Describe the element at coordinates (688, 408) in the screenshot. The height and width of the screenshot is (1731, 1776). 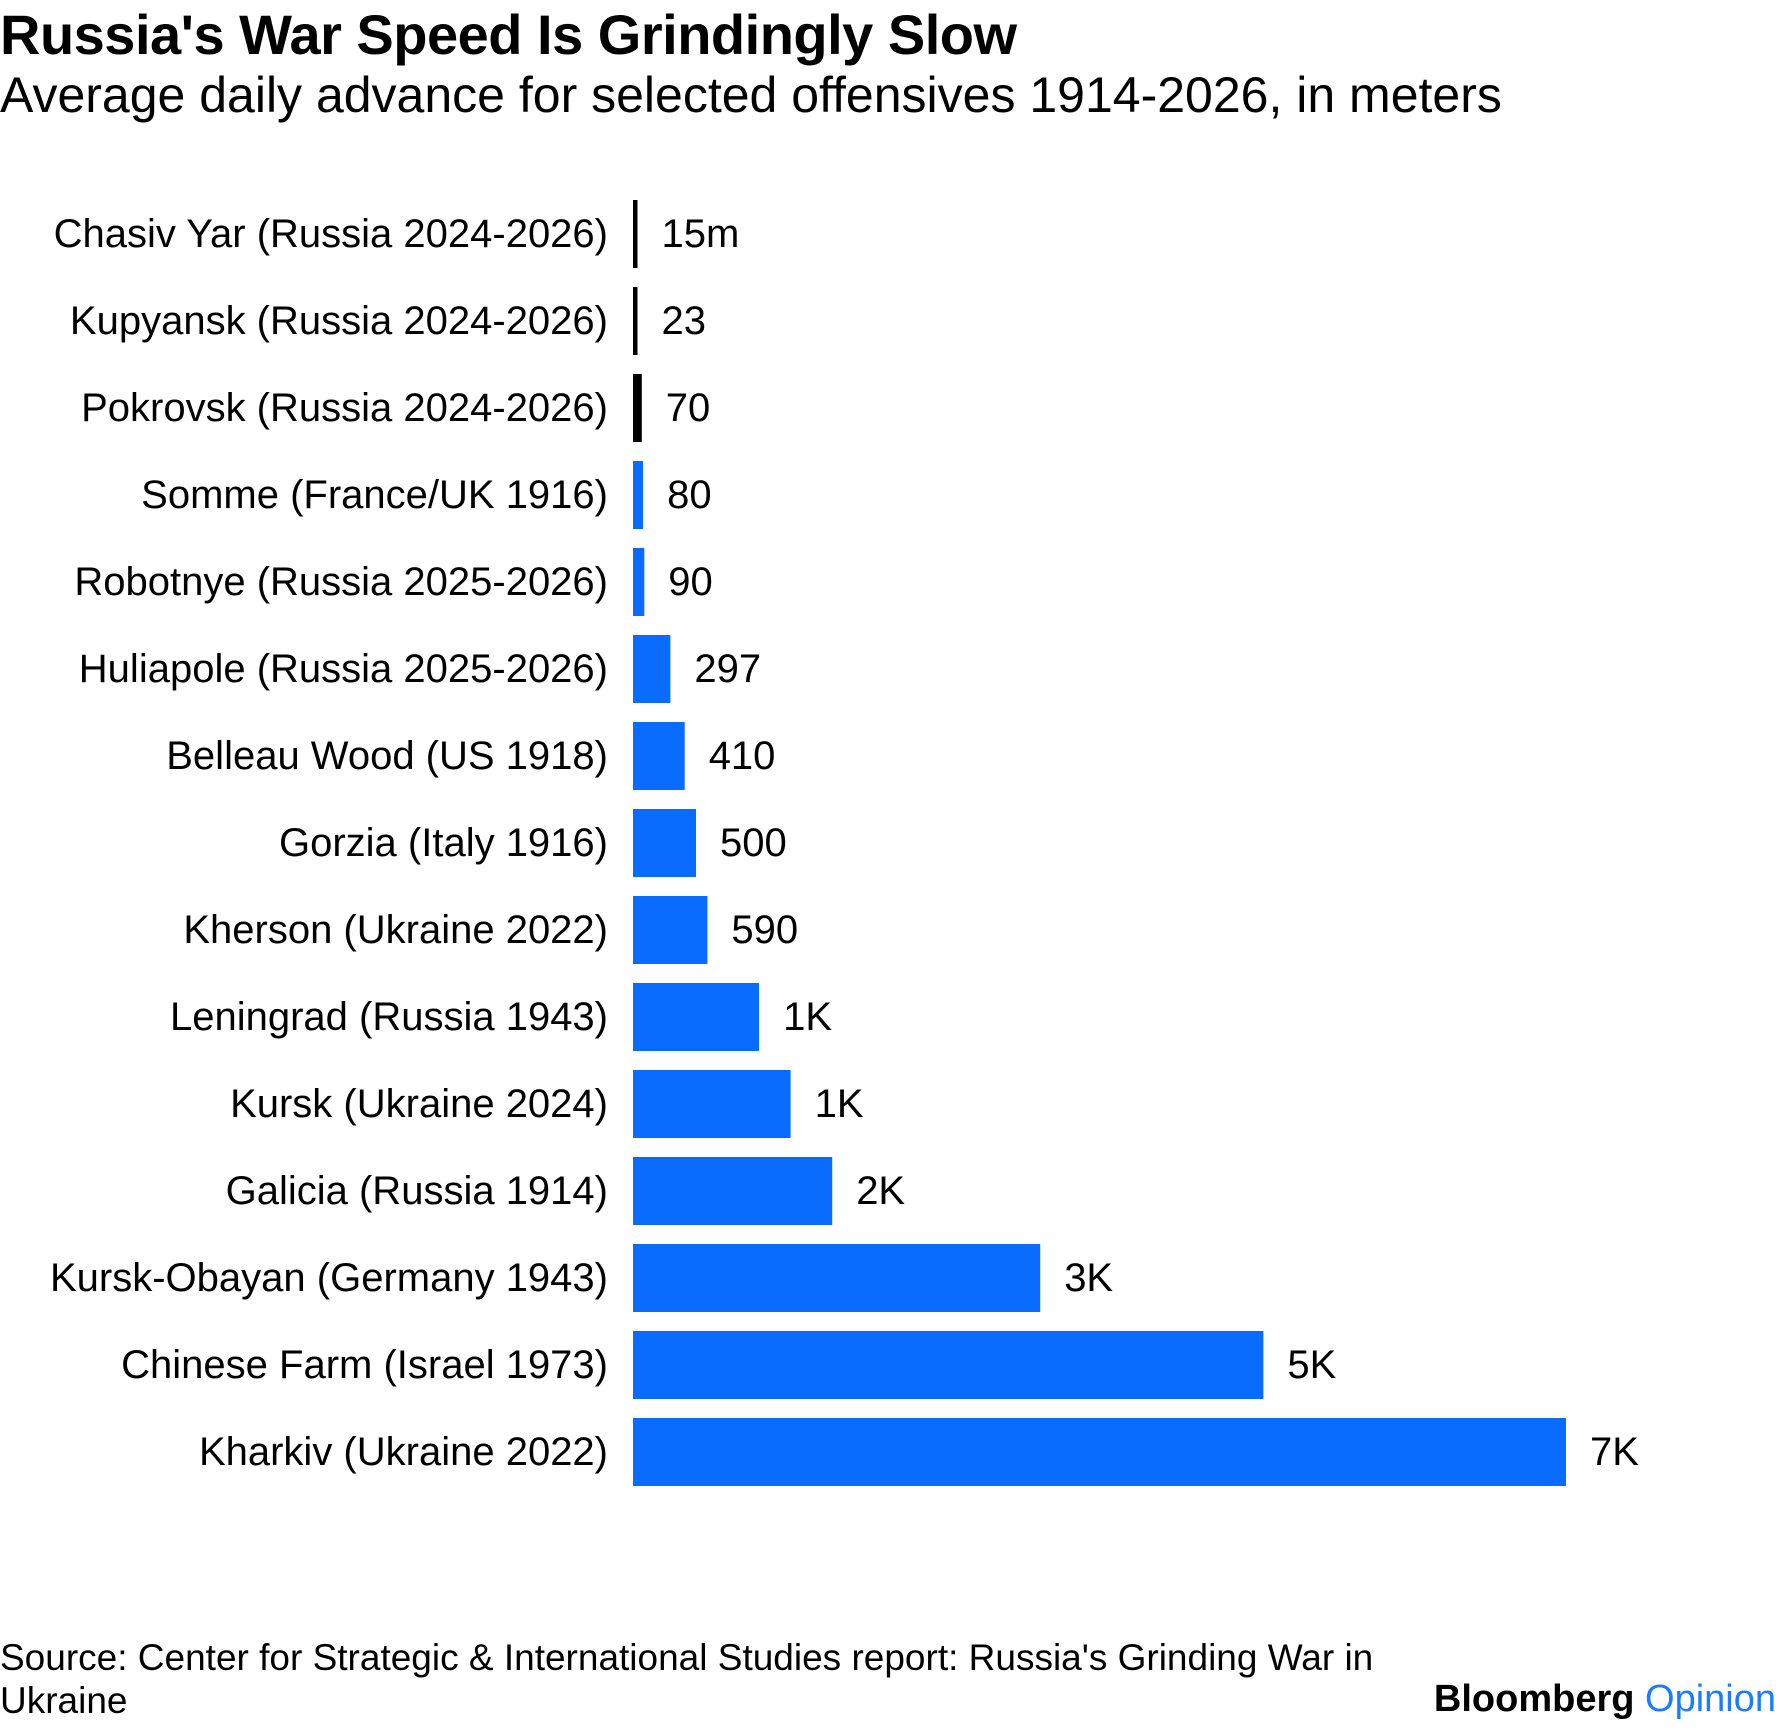
I see `value-label: 70` at that location.